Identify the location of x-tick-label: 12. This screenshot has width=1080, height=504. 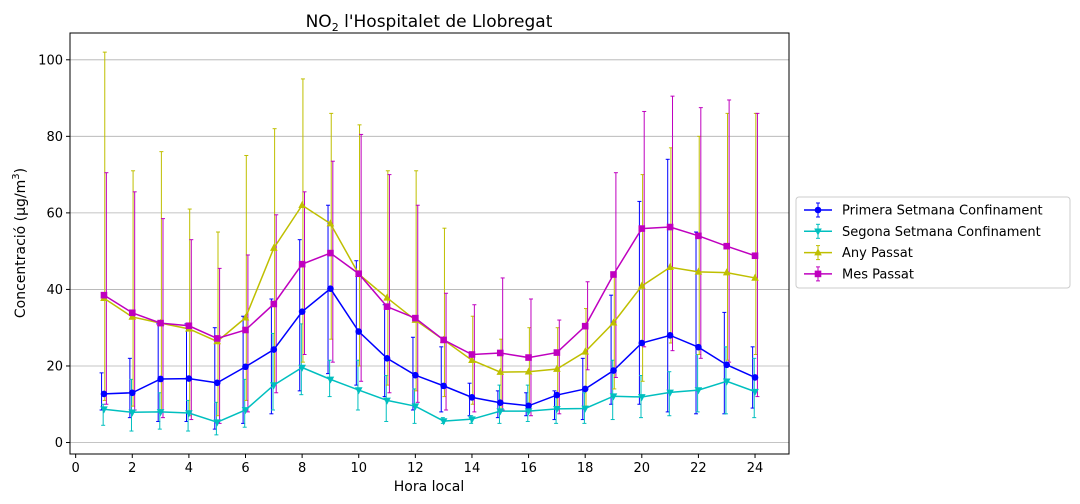
(415, 468).